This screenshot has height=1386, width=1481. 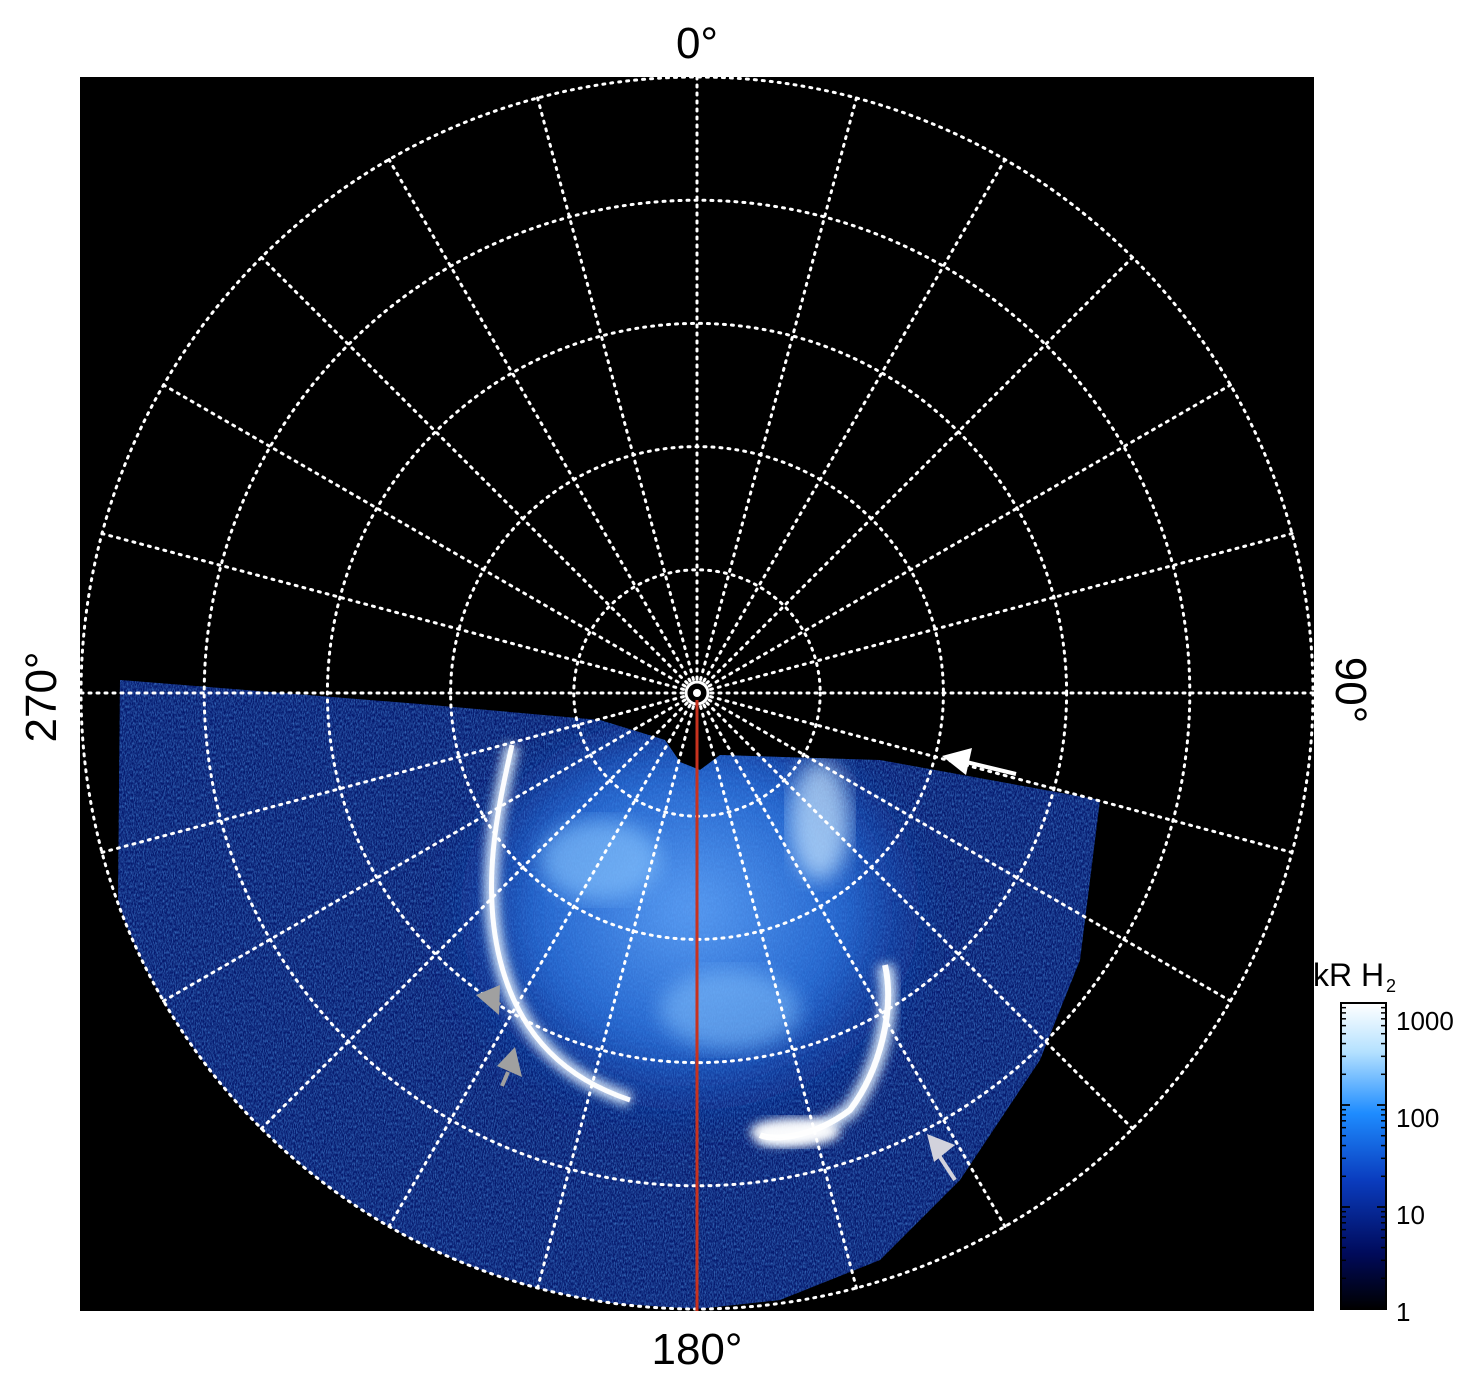 I want to click on arrow-grey-lower-right, so click(x=942, y=1158).